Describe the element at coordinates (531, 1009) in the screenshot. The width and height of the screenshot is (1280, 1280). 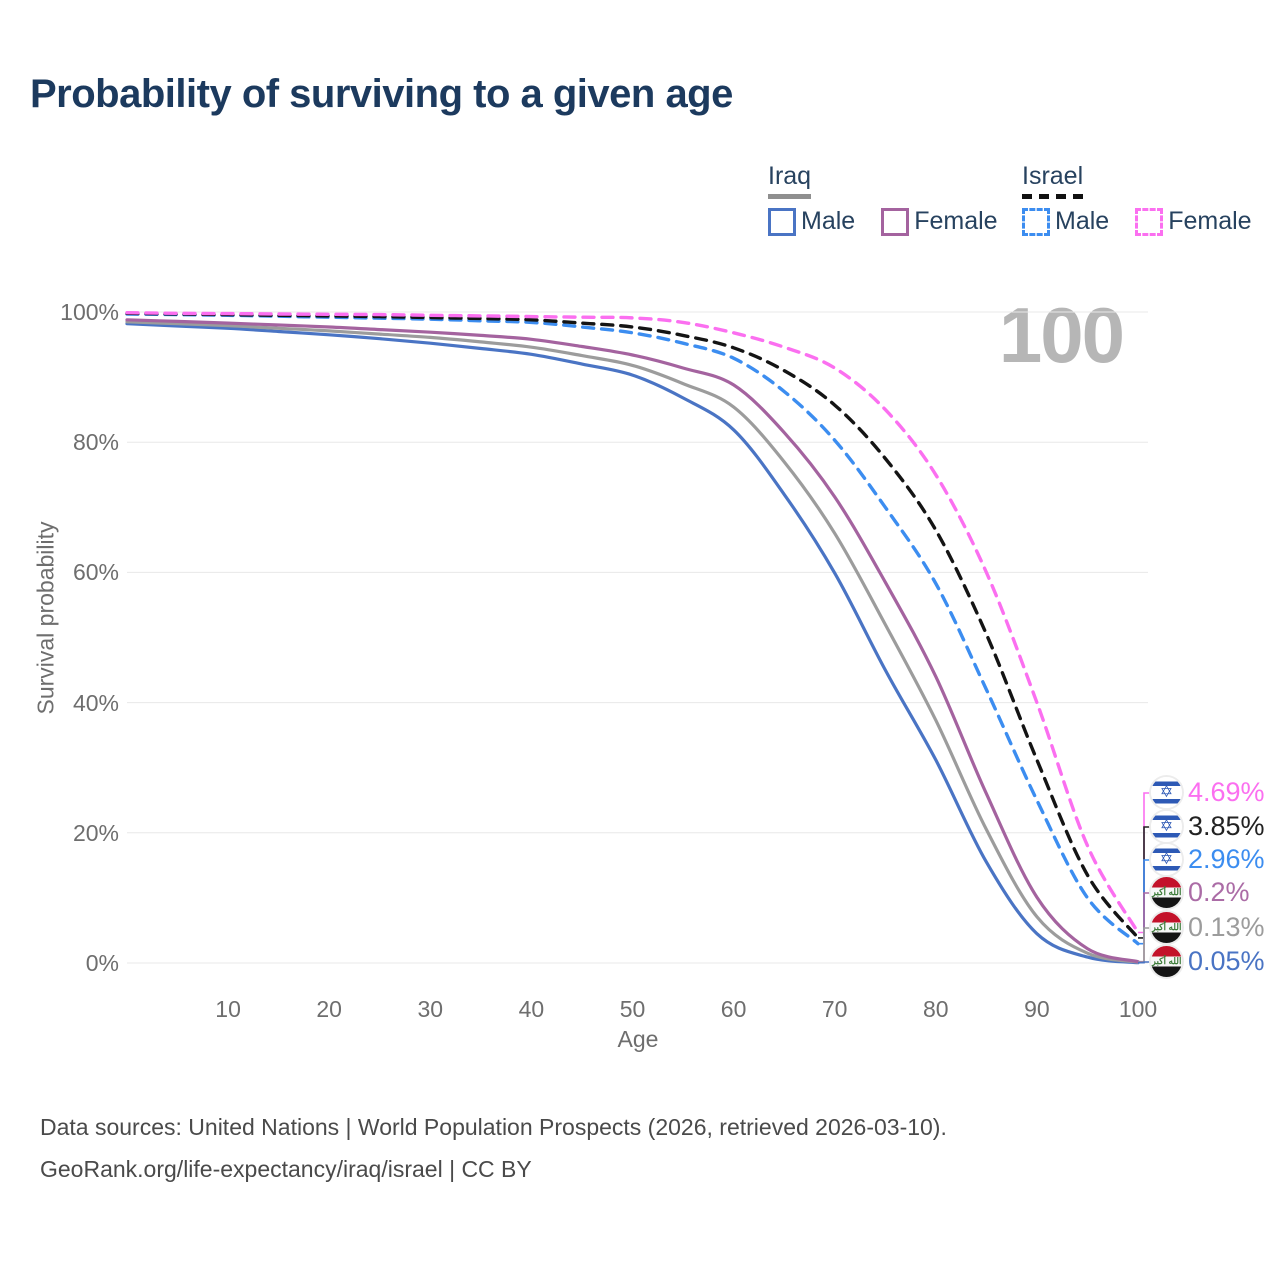
I see `x-tick-label: 40` at that location.